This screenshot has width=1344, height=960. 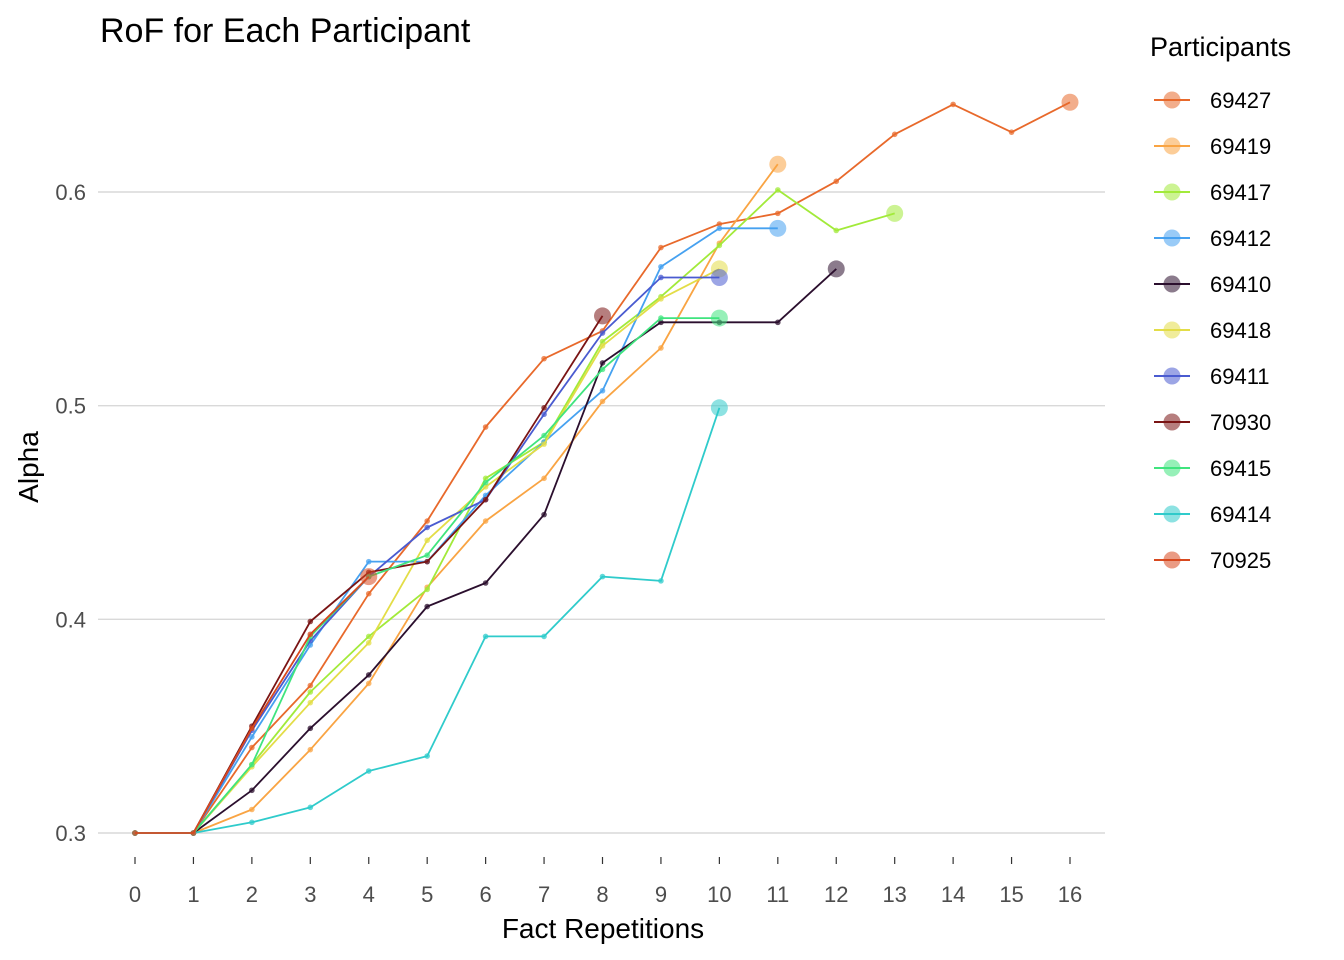 What do you see at coordinates (28, 467) in the screenshot?
I see `y-axis-title: Alpha` at bounding box center [28, 467].